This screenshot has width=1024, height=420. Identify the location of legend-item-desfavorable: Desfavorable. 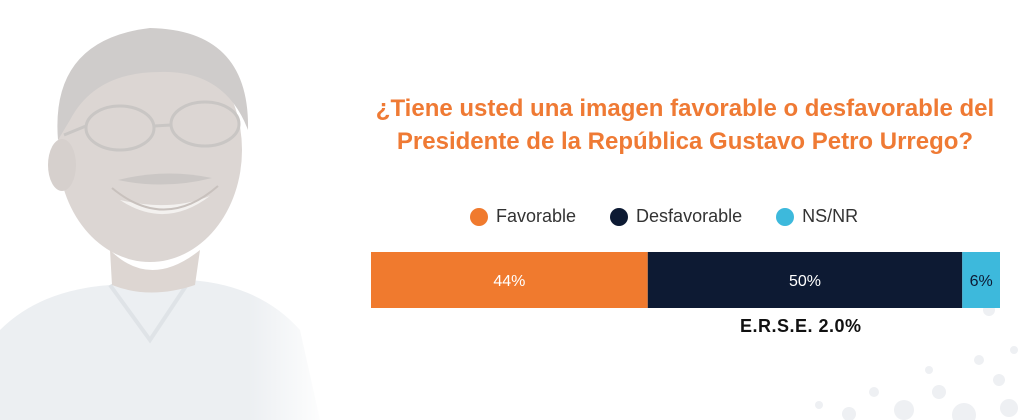
(676, 216).